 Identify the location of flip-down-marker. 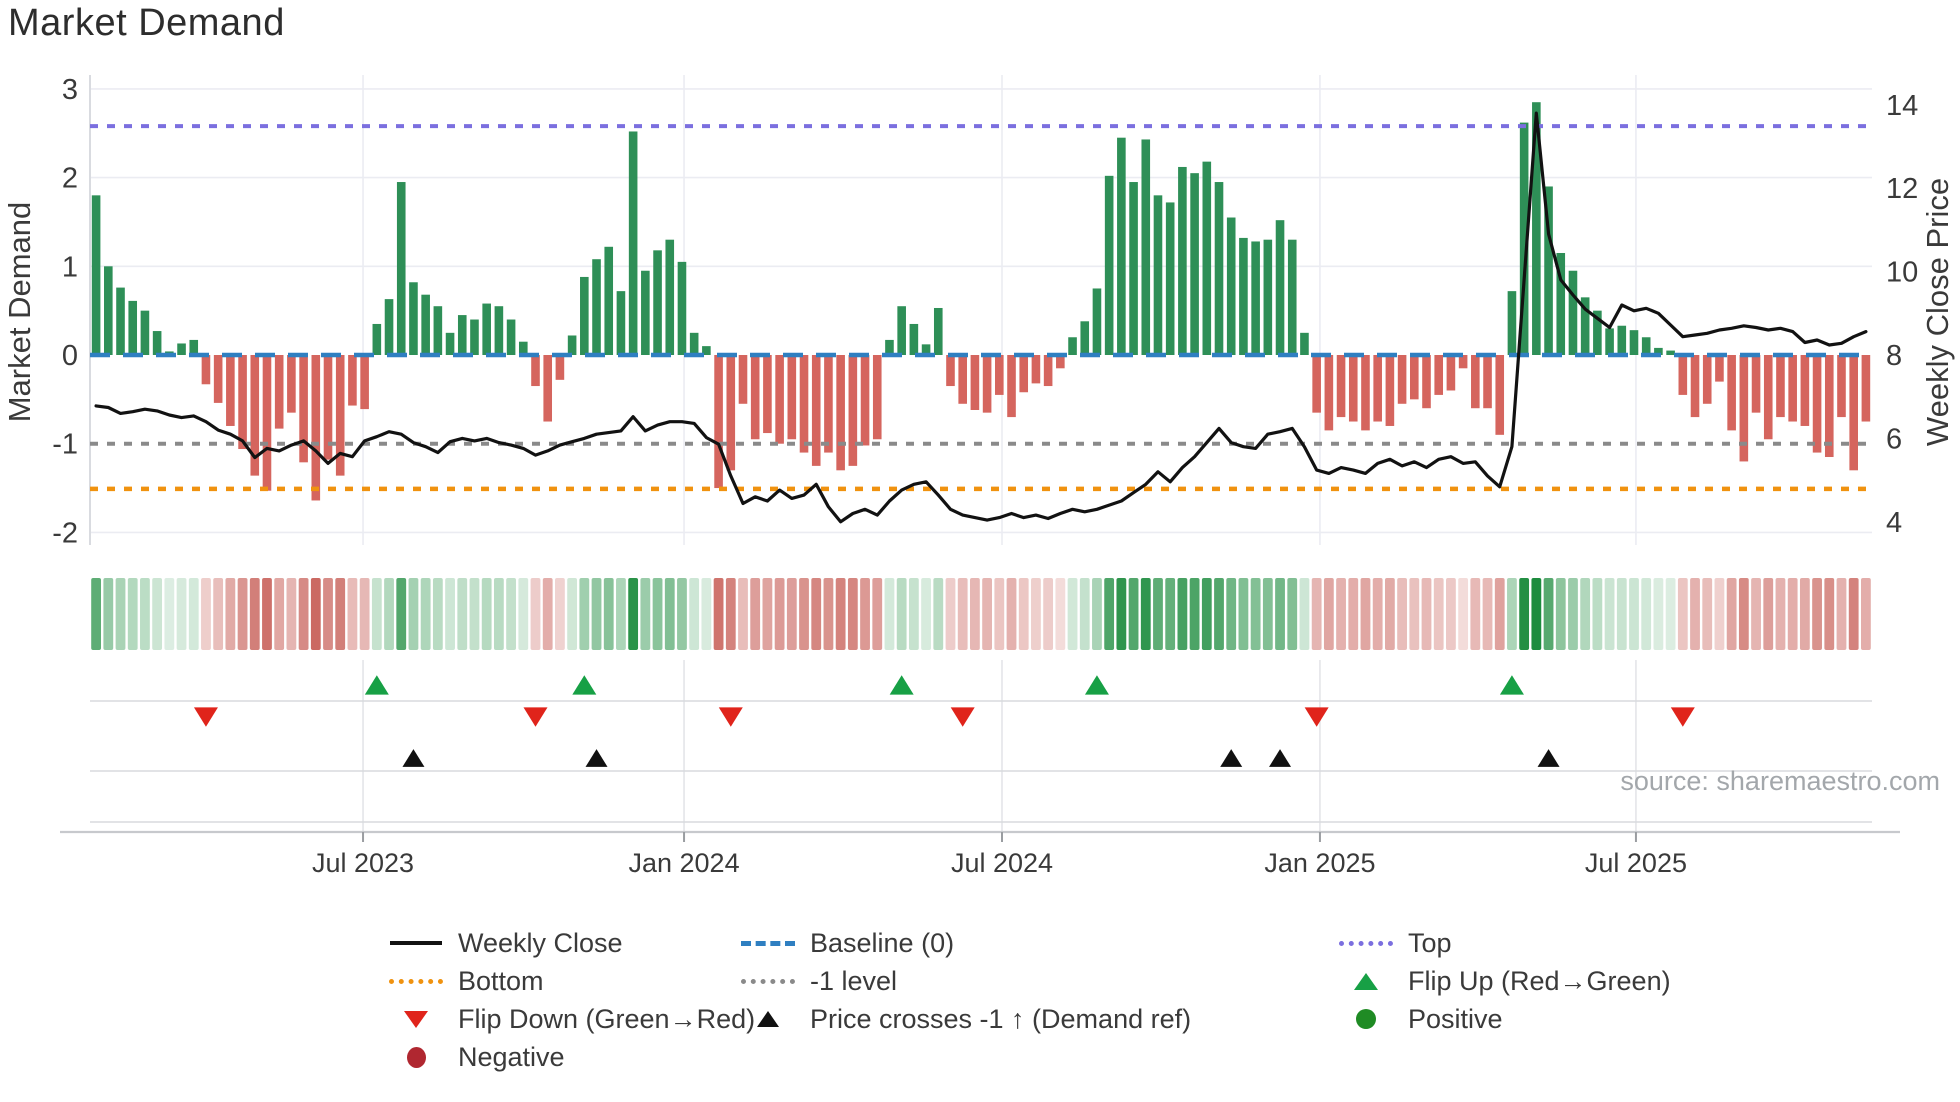
(1682, 717).